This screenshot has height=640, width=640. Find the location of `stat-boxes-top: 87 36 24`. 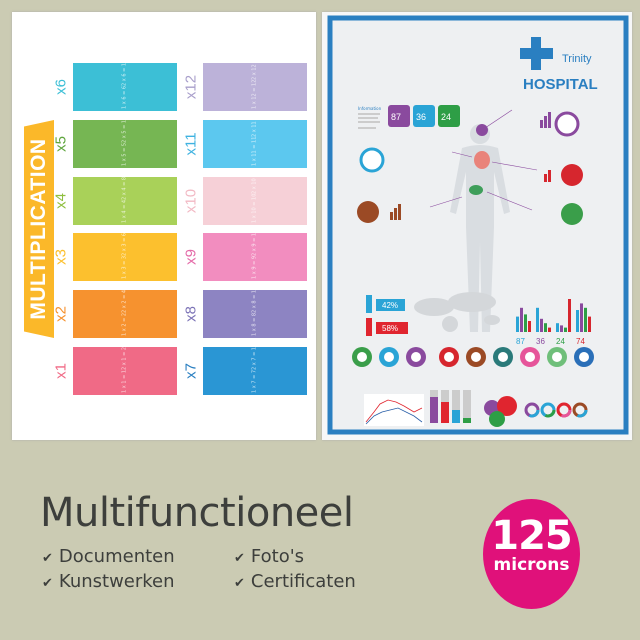

stat-boxes-top: 87 36 24 is located at coordinates (424, 116).